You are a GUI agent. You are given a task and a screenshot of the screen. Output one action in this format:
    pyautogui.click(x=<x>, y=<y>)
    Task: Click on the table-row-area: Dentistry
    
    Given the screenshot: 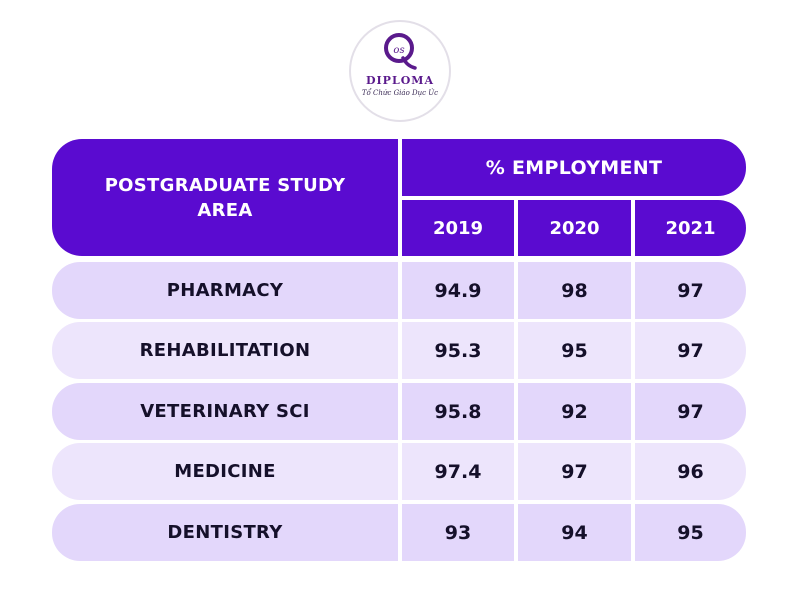 What is the action you would take?
    pyautogui.click(x=225, y=532)
    